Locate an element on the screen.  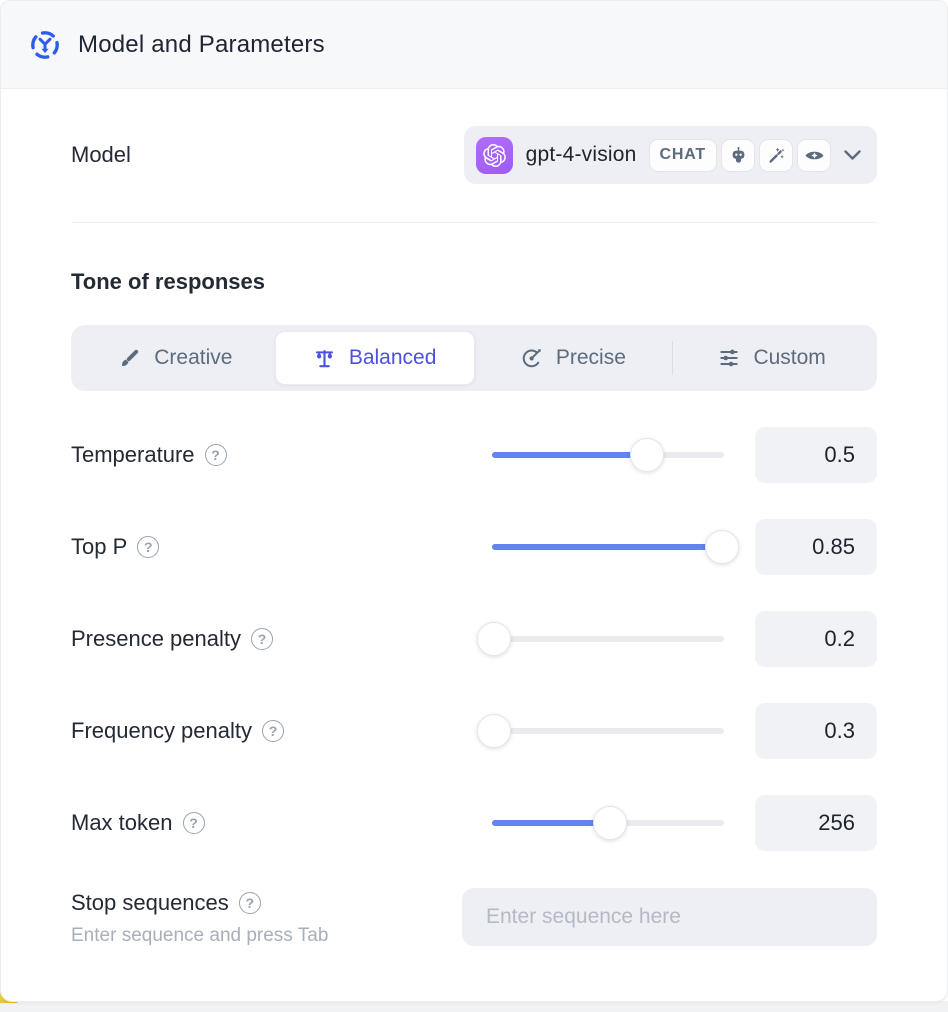
sliders-icon is located at coordinates (729, 358).